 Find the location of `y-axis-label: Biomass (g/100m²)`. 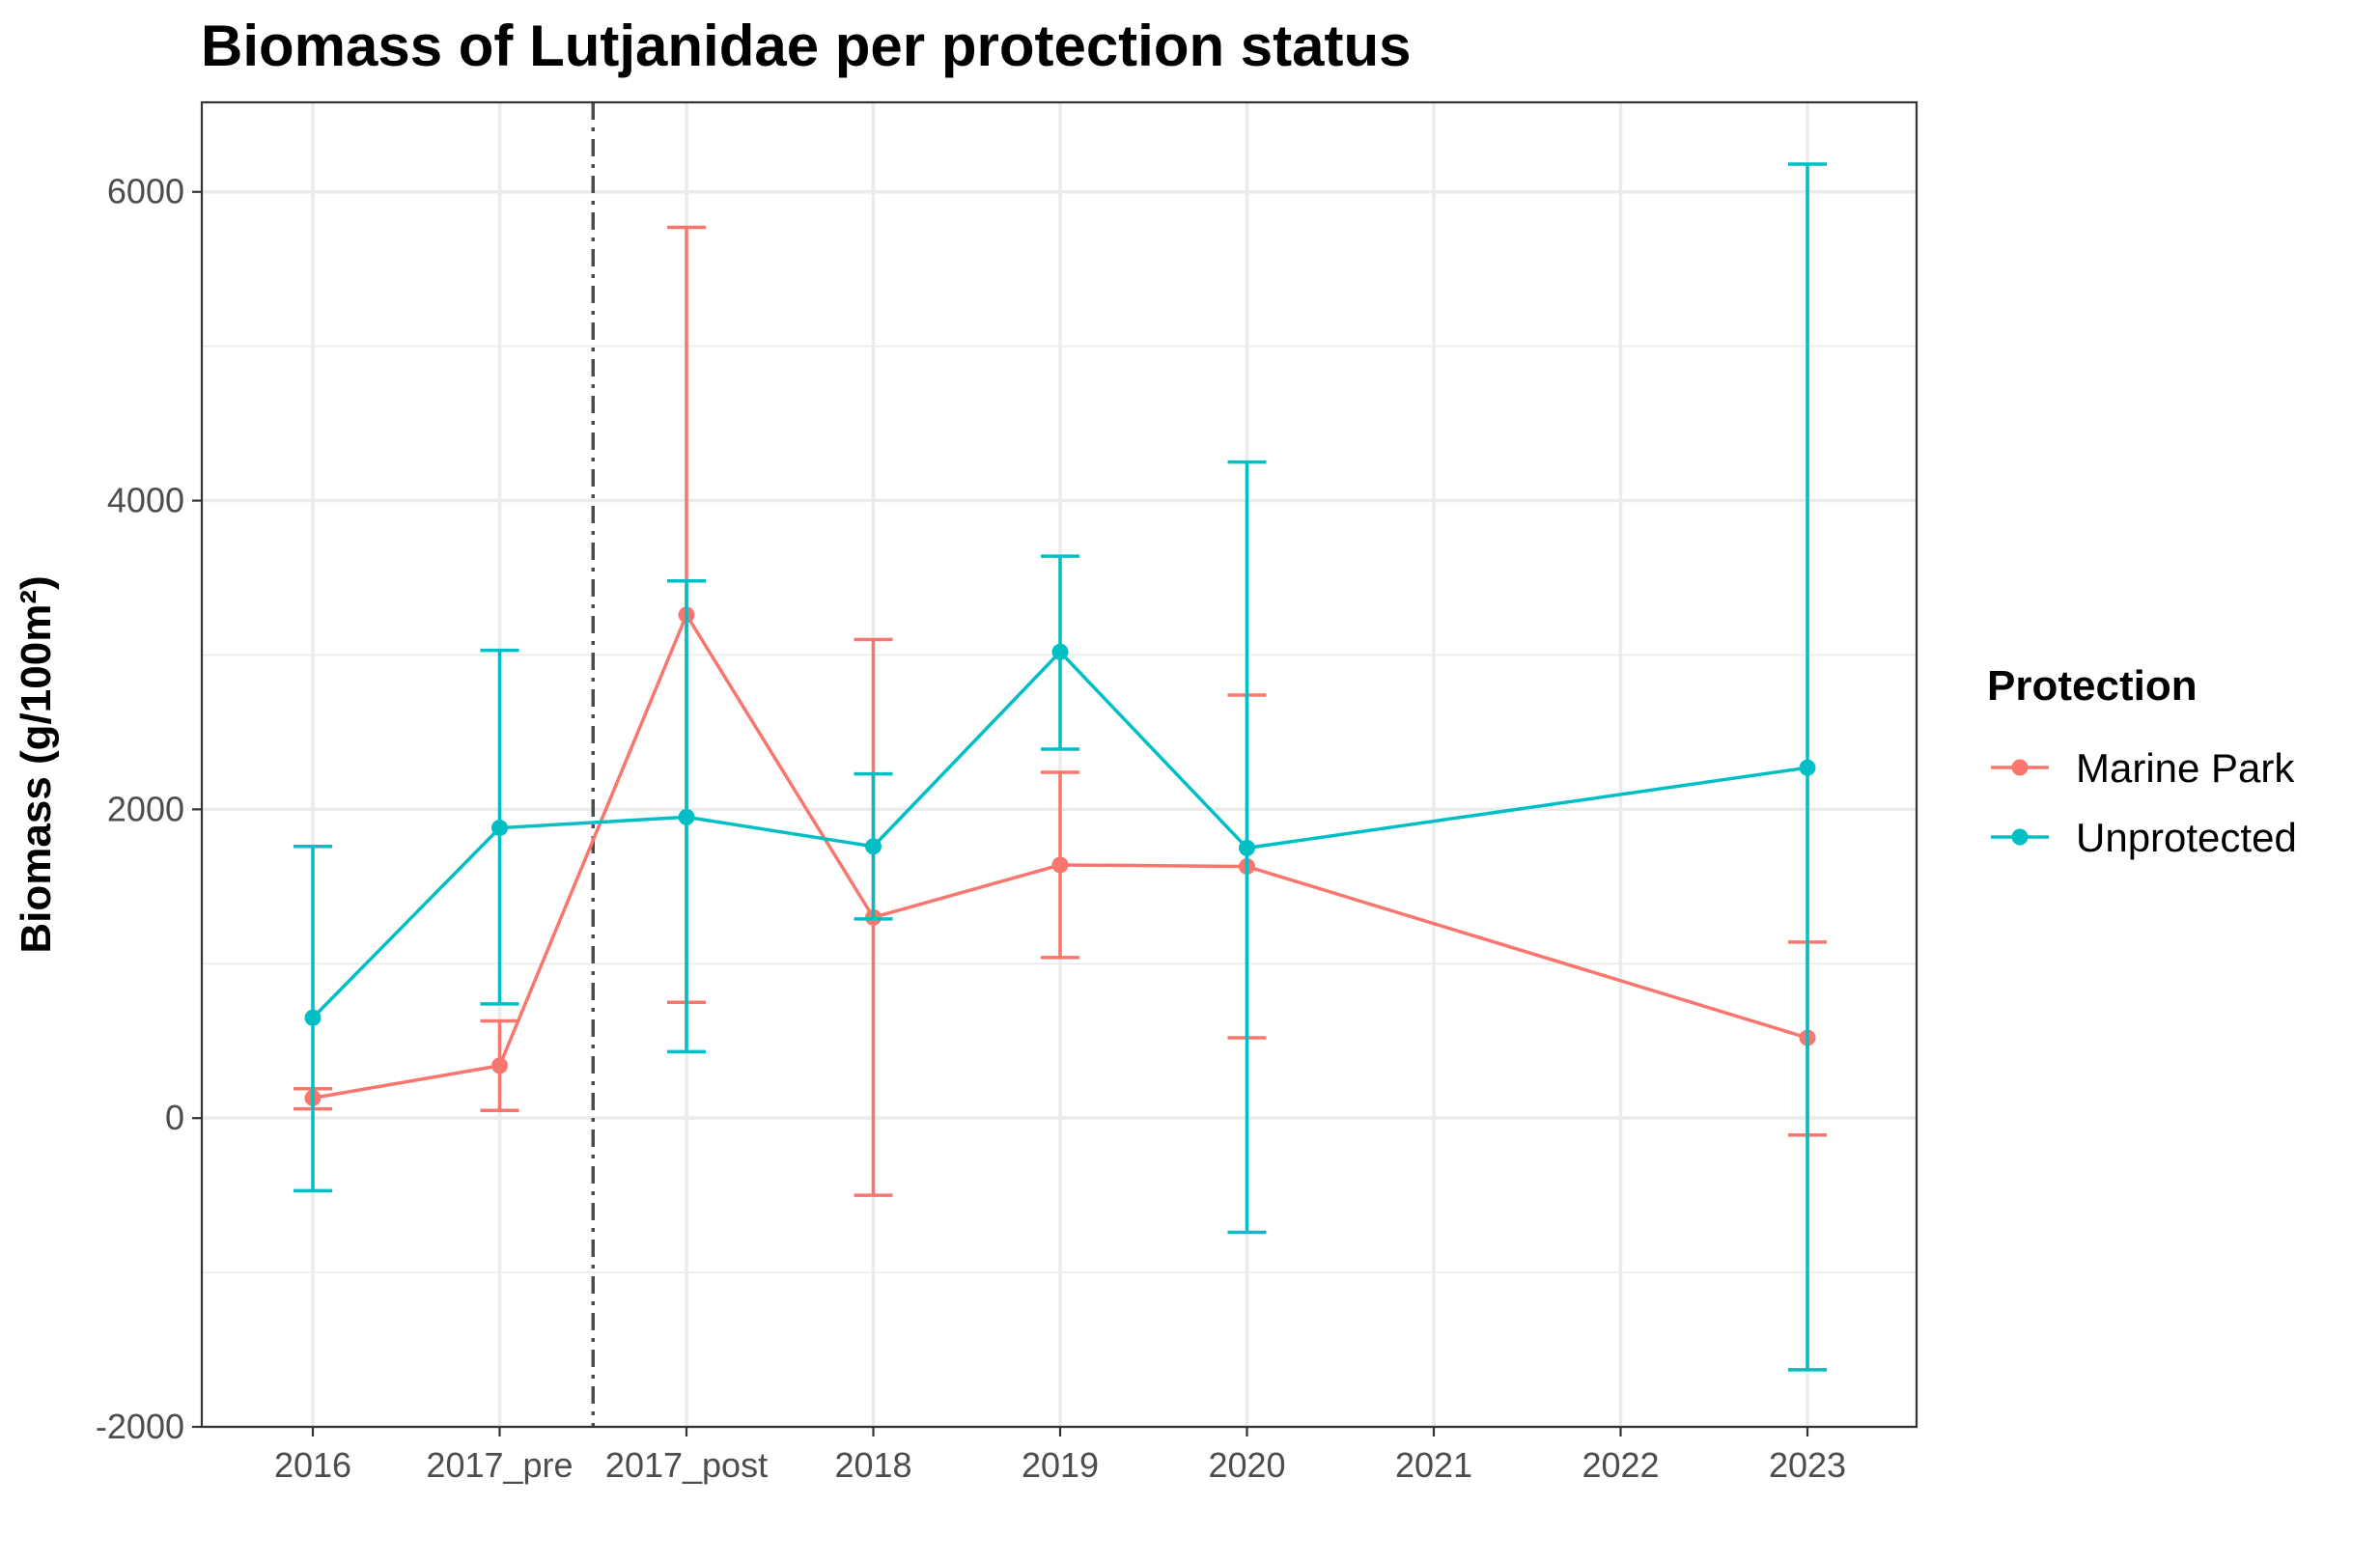

y-axis-label: Biomass (g/100m²) is located at coordinates (36, 764).